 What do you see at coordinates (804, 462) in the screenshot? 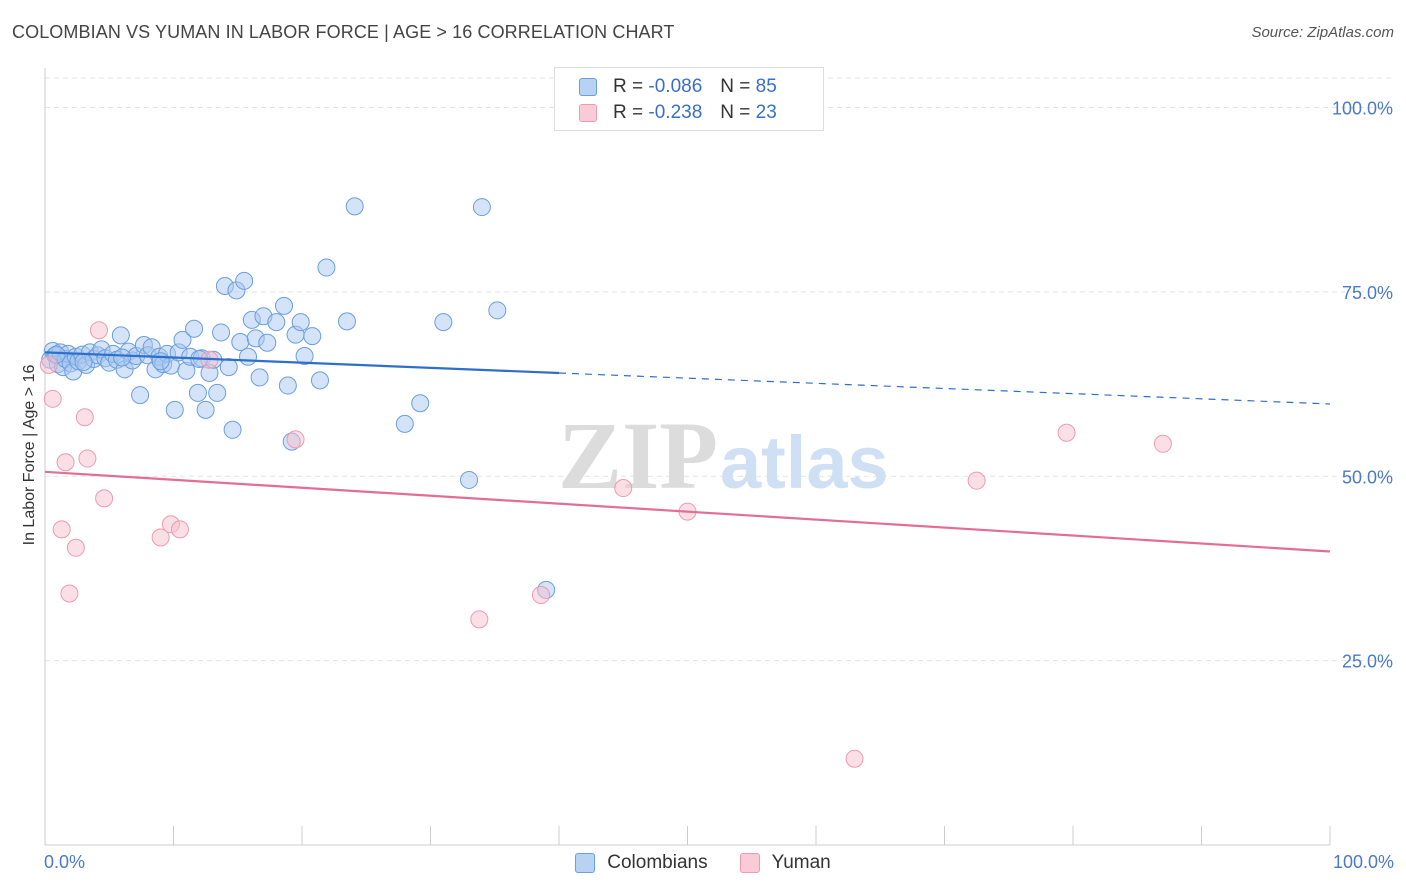
I see `watermark-atlas: atlas` at bounding box center [804, 462].